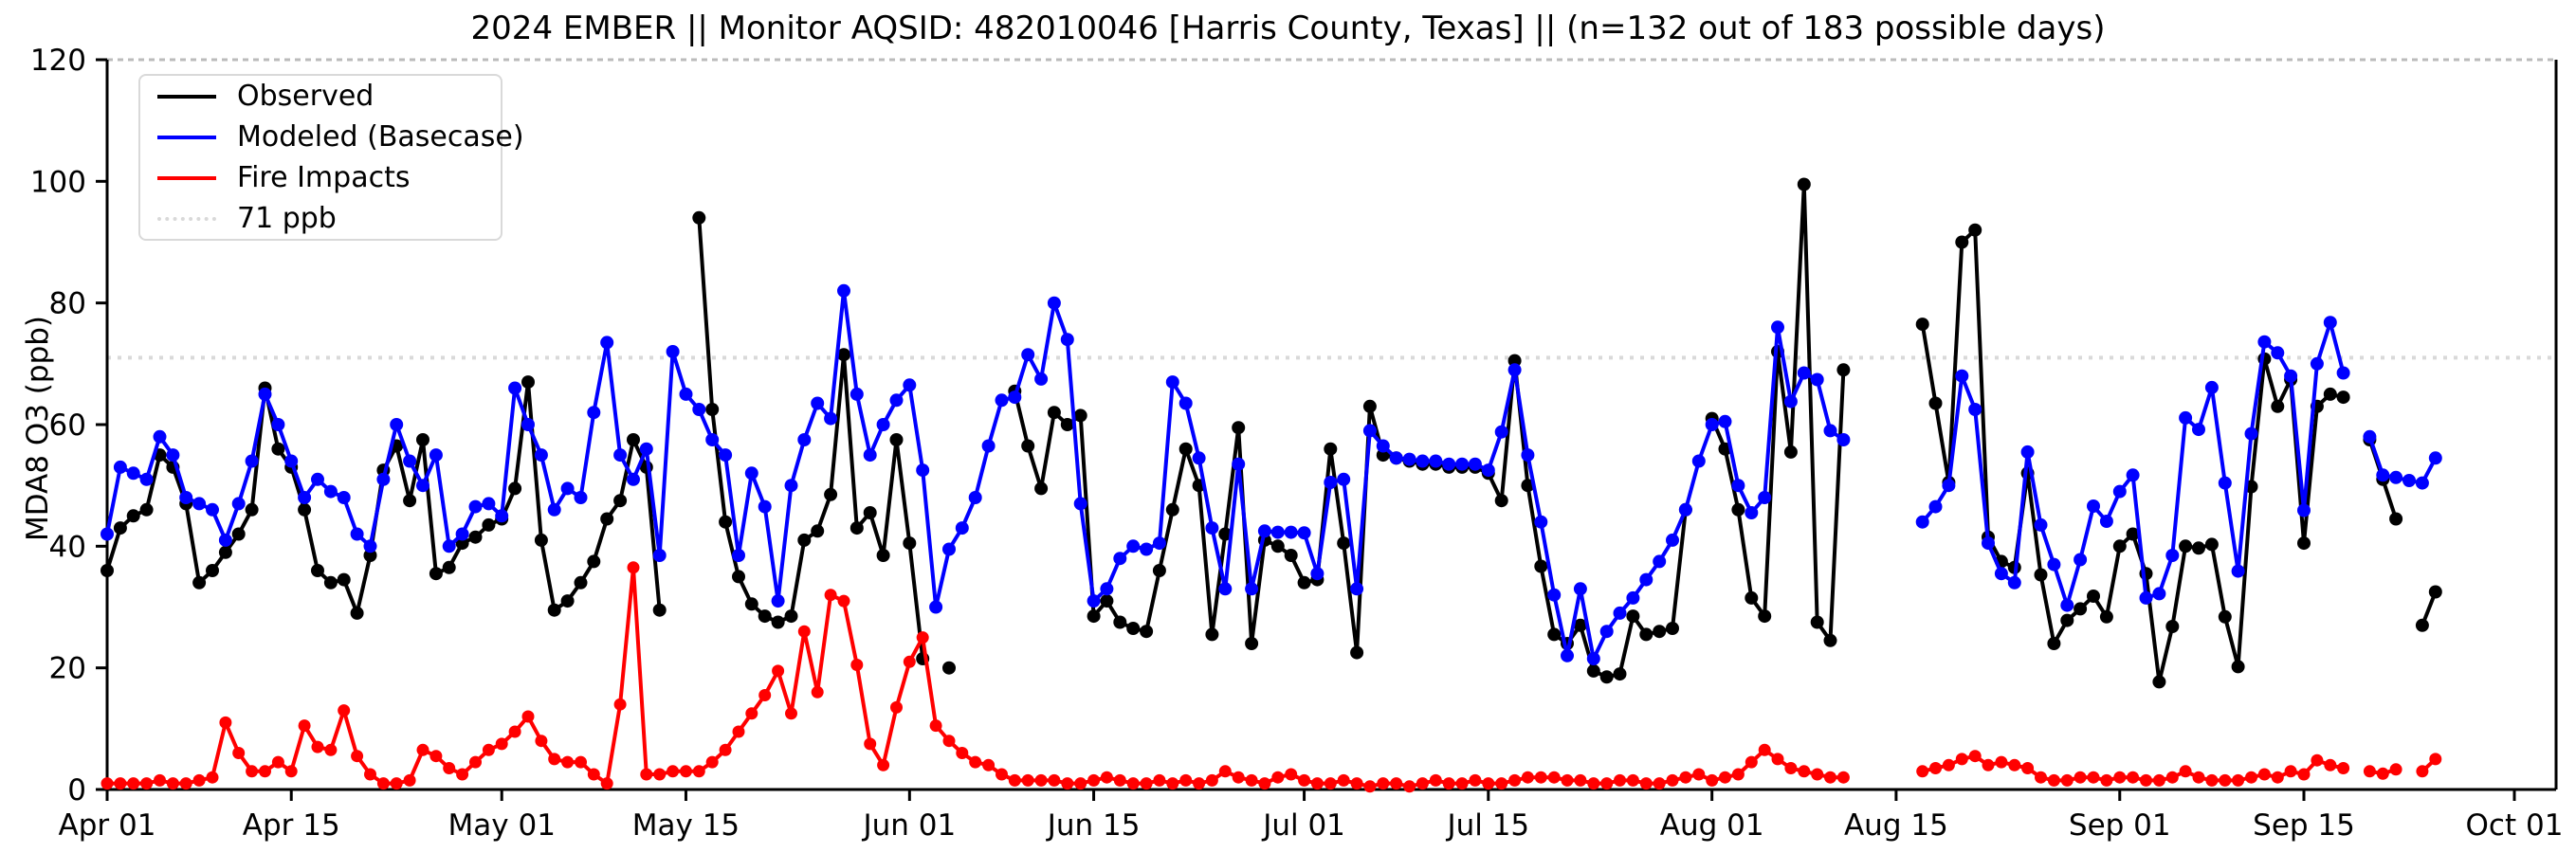 The image size is (2576, 853). What do you see at coordinates (58, 182) in the screenshot?
I see `y-tick-label: 100` at bounding box center [58, 182].